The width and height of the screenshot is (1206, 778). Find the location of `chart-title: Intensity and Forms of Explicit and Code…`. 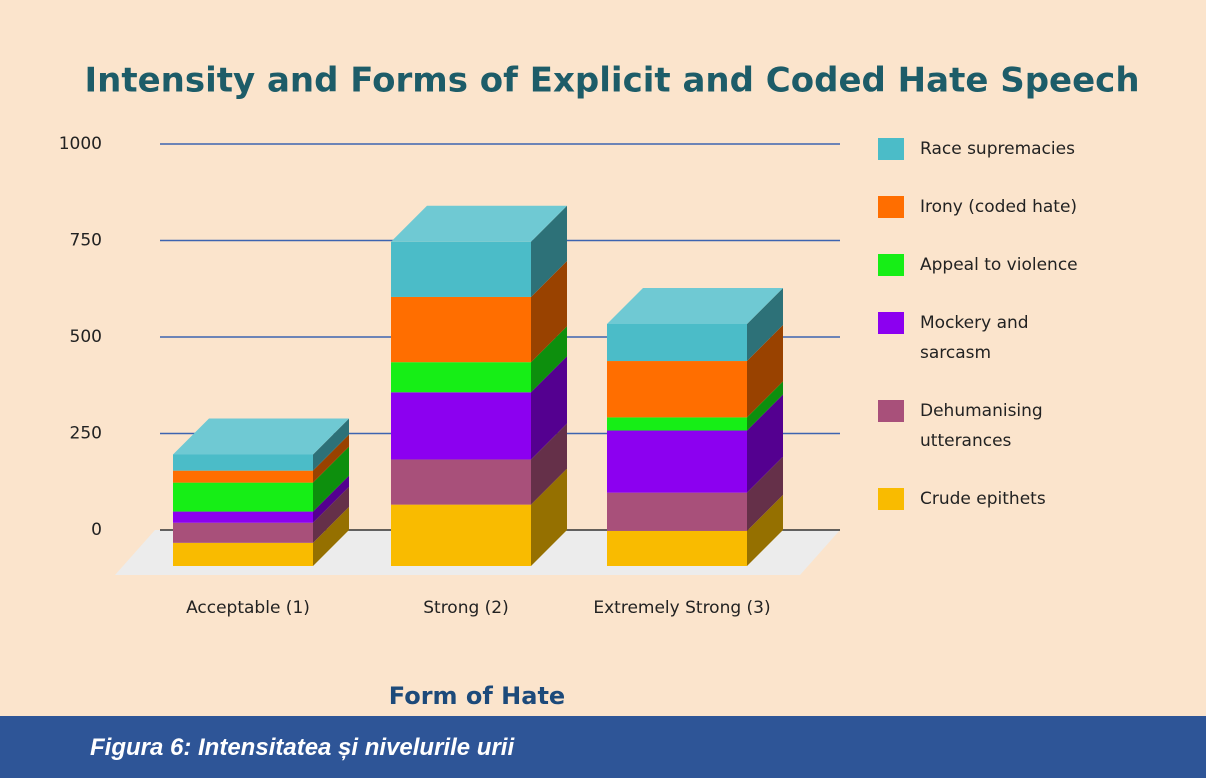

chart-title: Intensity and Forms of Explicit and Code… is located at coordinates (611, 81).